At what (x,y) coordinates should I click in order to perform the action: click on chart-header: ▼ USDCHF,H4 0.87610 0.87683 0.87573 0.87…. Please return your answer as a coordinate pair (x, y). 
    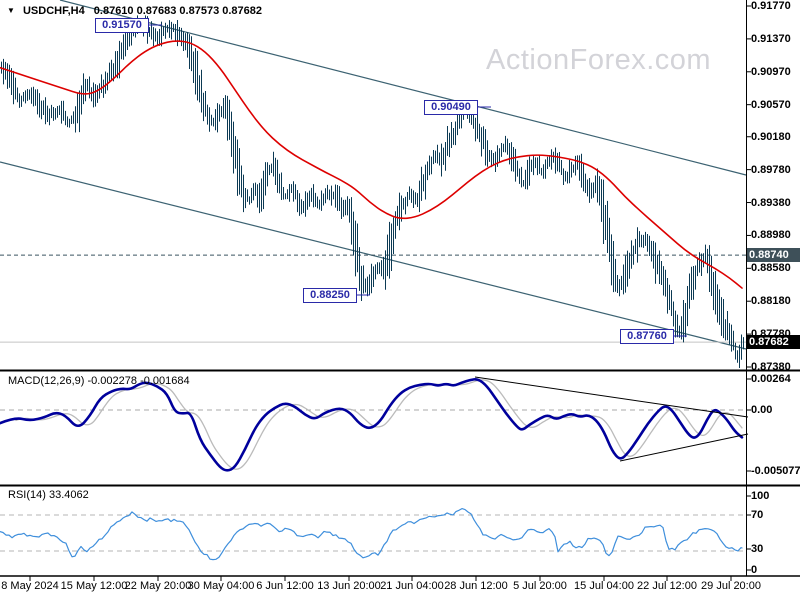
    Looking at the image, I should click on (134, 11).